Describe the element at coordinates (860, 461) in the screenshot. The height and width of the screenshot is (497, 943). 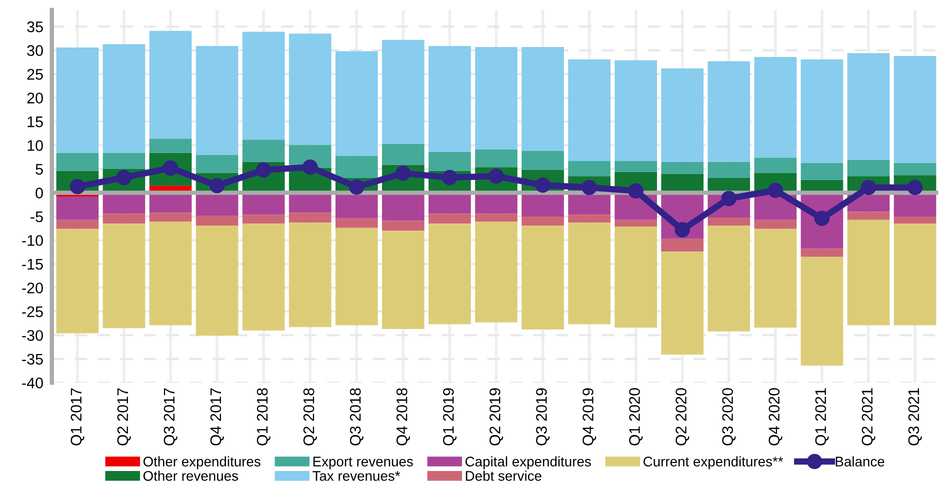
I see `legend-label: Balance` at that location.